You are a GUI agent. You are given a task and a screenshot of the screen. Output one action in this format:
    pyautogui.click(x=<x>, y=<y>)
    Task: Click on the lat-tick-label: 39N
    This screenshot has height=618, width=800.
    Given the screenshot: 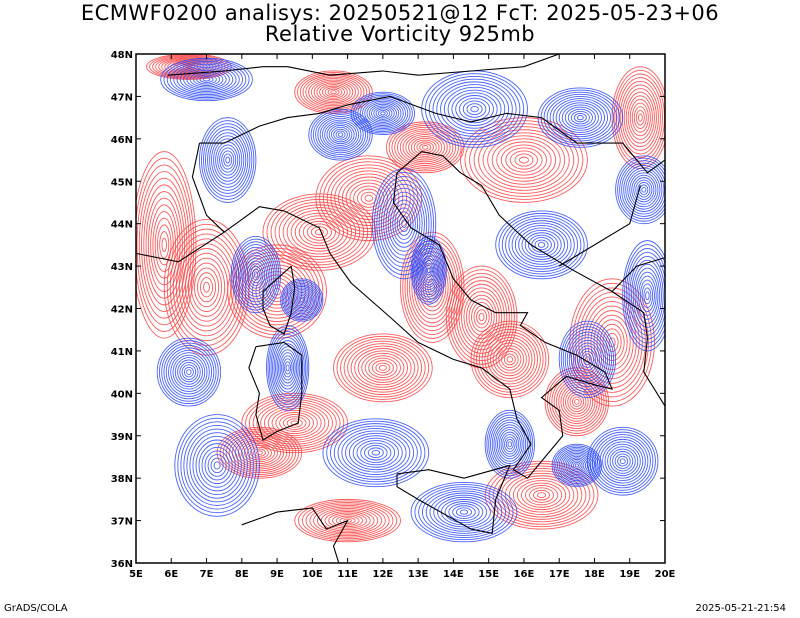 What is the action you would take?
    pyautogui.click(x=122, y=437)
    